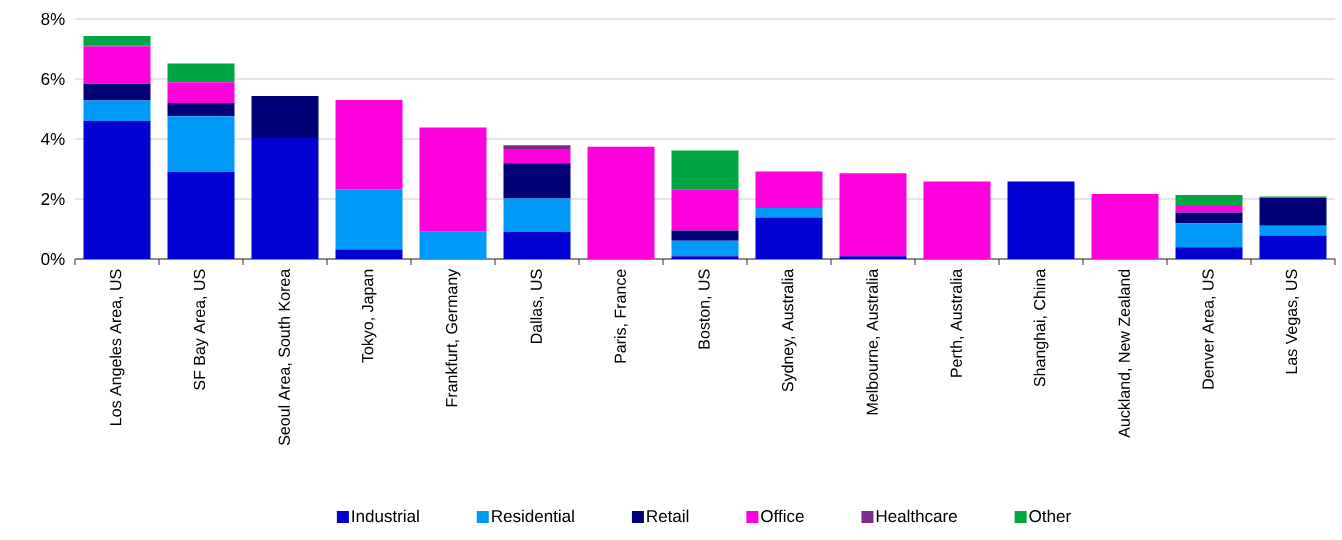 The height and width of the screenshot is (540, 1342). Describe the element at coordinates (453, 337) in the screenshot. I see `x-tick-label: Frankfurt, Germany` at that location.